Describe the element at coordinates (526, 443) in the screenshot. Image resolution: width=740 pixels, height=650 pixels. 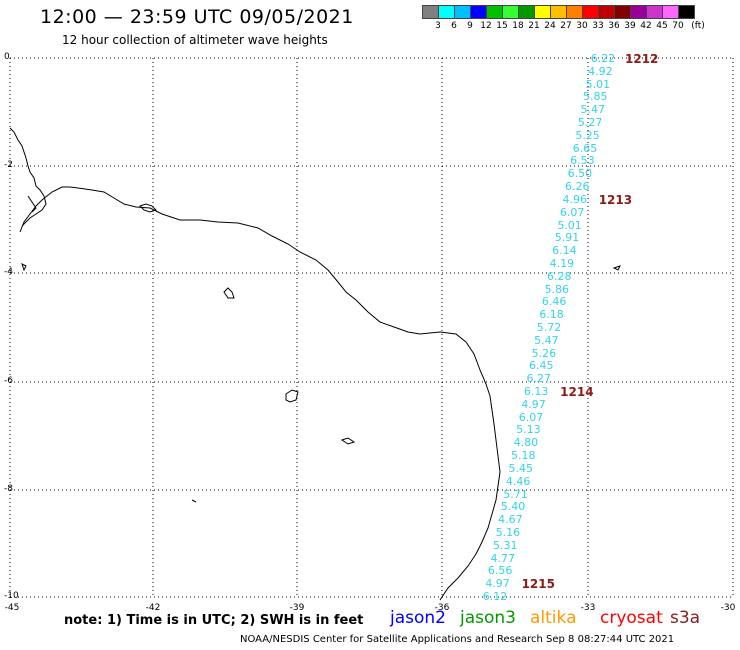
I see `wave-height-value: 4.80` at that location.